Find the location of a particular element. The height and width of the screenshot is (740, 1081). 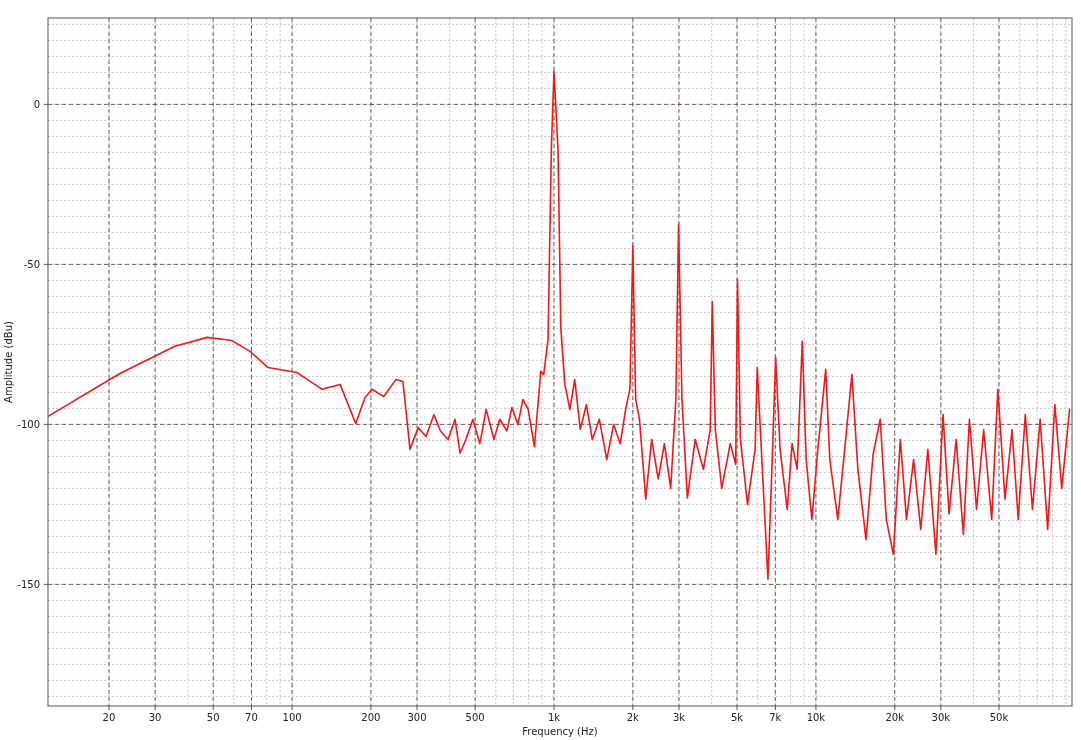

x-tick-label: 5k is located at coordinates (737, 717).